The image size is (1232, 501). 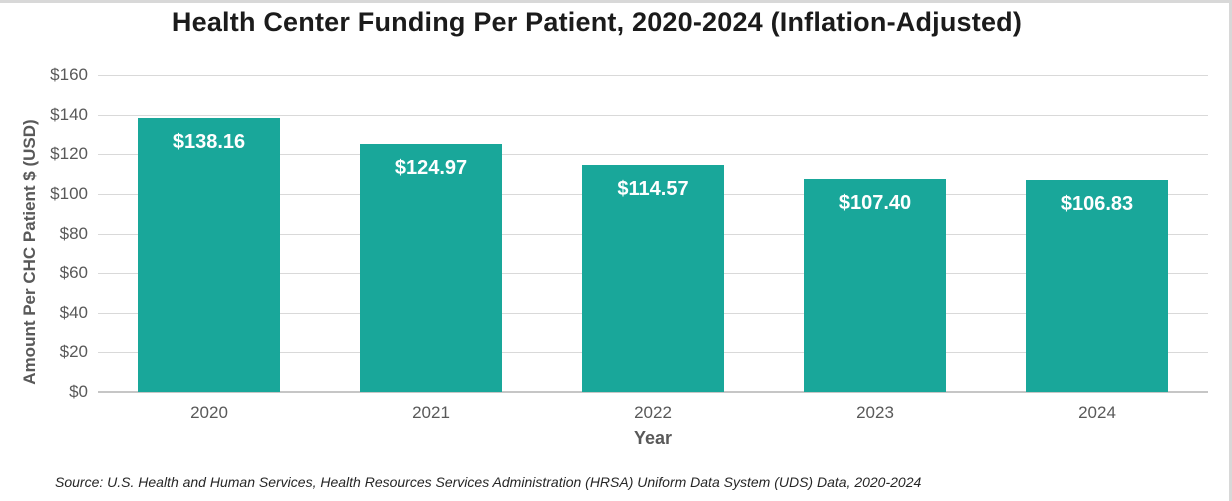 What do you see at coordinates (69, 154) in the screenshot?
I see `y-tick-label: $120` at bounding box center [69, 154].